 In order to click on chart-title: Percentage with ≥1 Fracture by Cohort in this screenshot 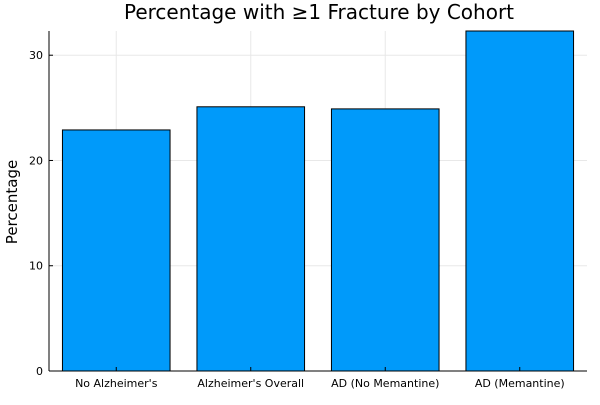, I will do `click(319, 12)`.